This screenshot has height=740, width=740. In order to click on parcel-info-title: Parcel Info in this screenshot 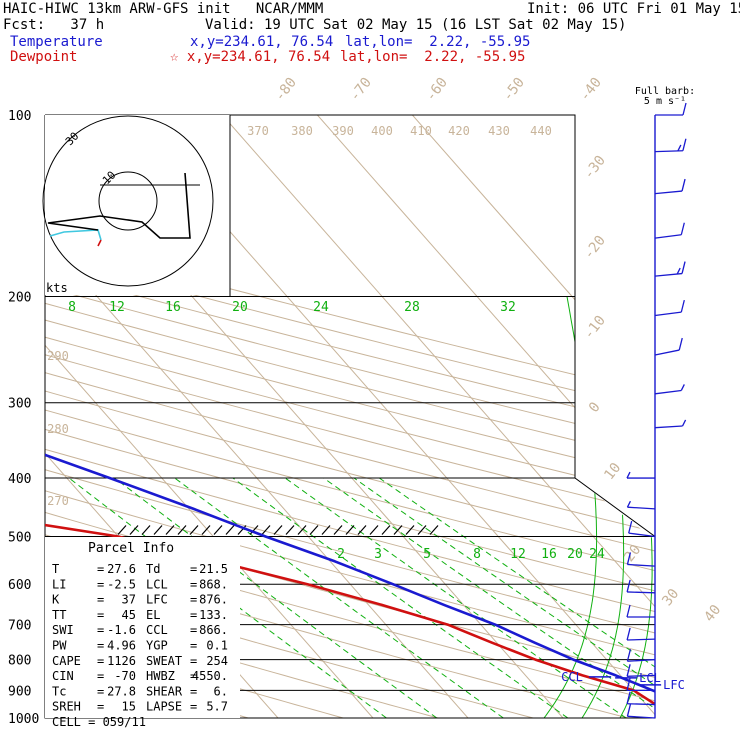, I will do `click(131, 548)`.